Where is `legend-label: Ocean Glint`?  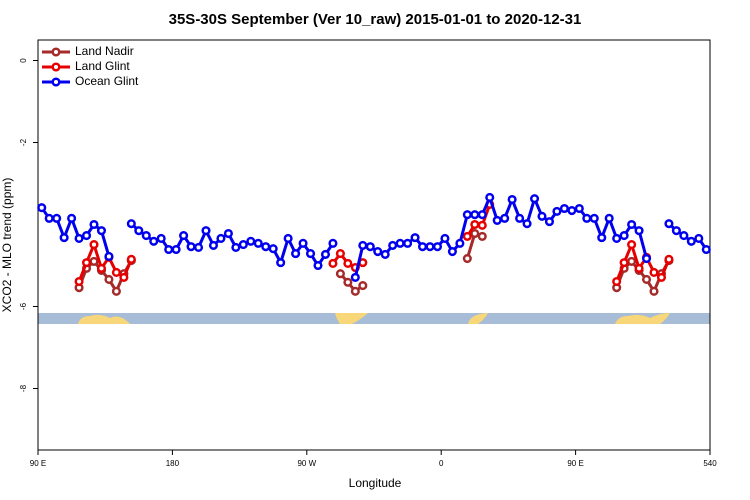 legend-label: Ocean Glint is located at coordinates (107, 81).